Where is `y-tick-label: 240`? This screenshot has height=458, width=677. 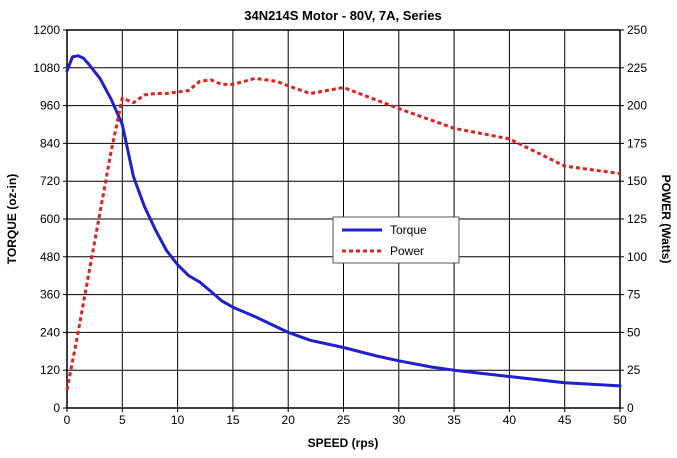
y-tick-label: 240 is located at coordinates (50, 332).